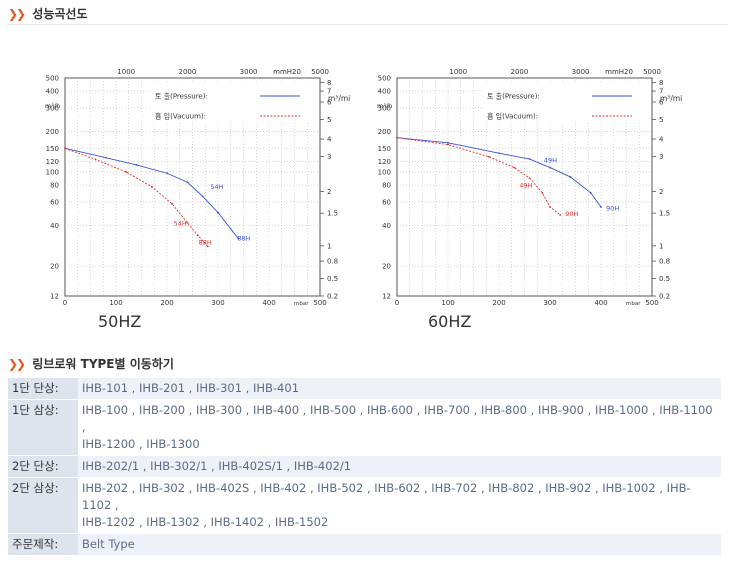  What do you see at coordinates (60, 14) in the screenshot?
I see `section-title-text: 성능곡선도` at bounding box center [60, 14].